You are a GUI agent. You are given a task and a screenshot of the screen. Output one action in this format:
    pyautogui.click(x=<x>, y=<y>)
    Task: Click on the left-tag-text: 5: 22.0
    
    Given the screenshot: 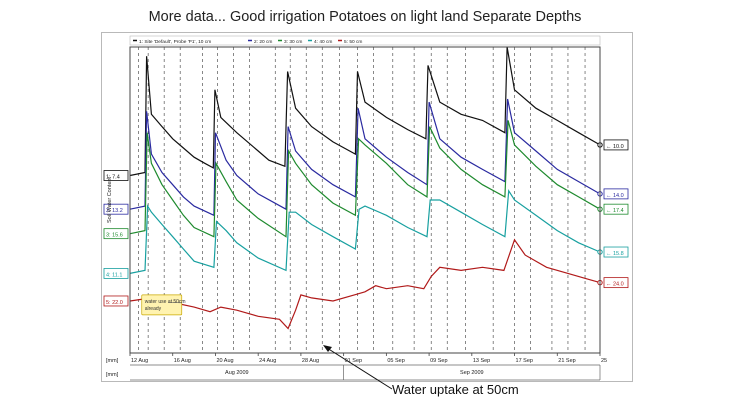 What is the action you would take?
    pyautogui.click(x=114, y=303)
    